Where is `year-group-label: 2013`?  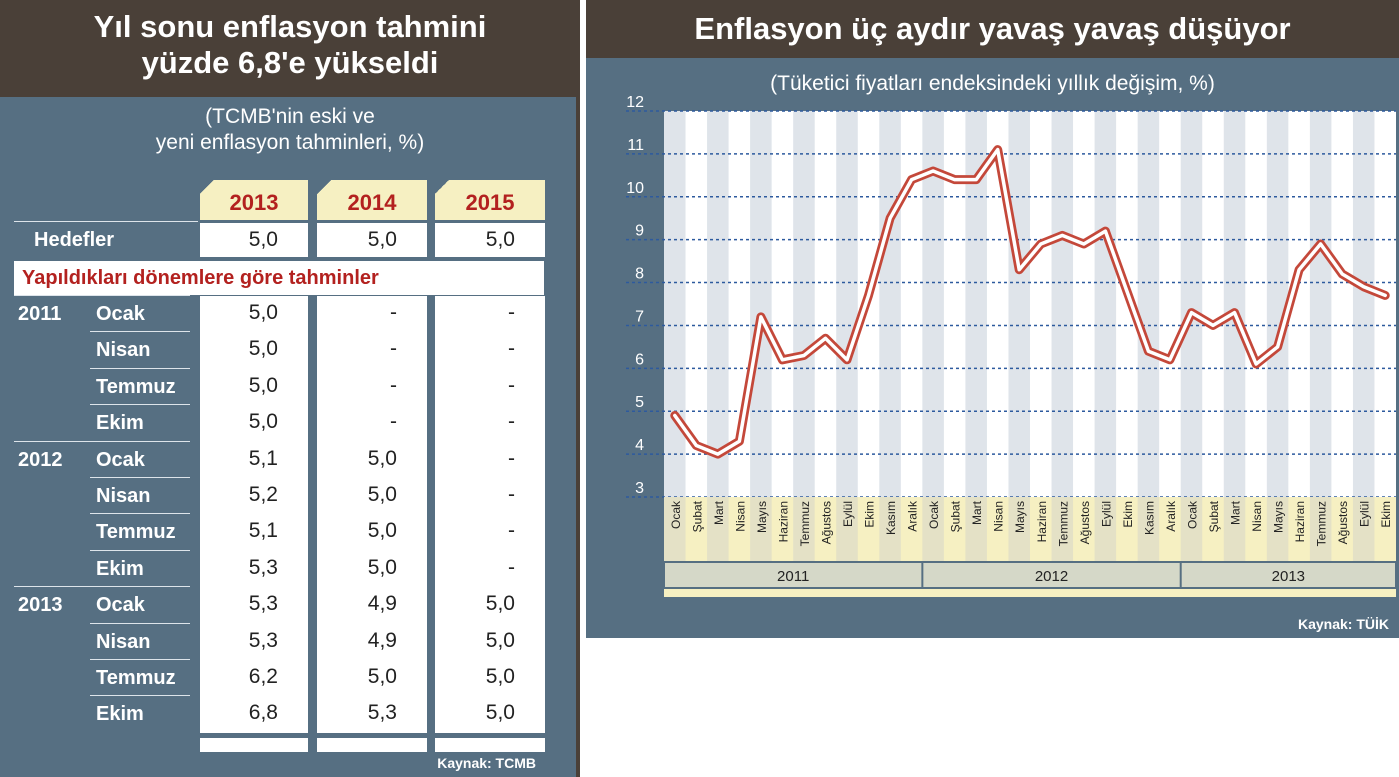
year-group-label: 2013 is located at coordinates (1288, 576).